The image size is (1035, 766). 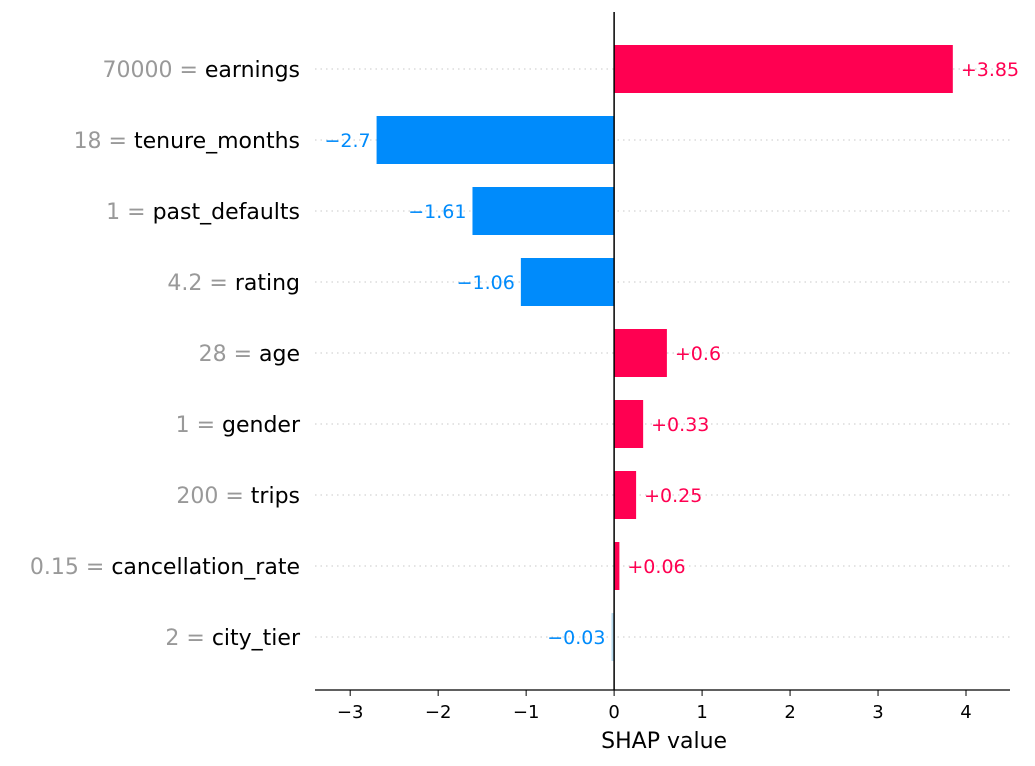 I want to click on y-label-cancellation_rate: 0.15 = cancellation_rate, so click(x=165, y=567).